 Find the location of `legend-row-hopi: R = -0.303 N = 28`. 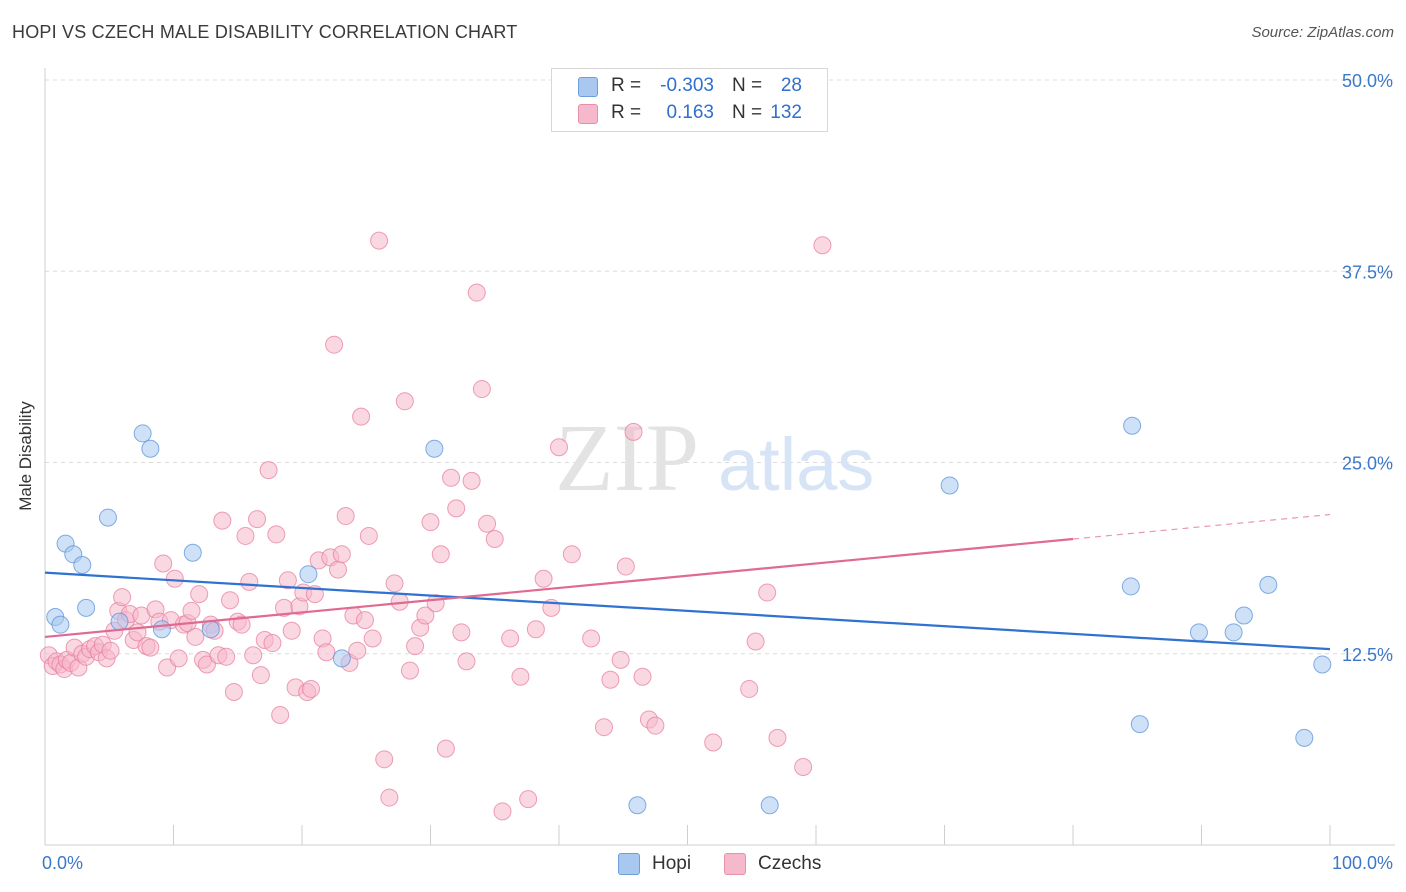

legend-row-hopi: R = -0.303 N = 28 is located at coordinates (689, 86).